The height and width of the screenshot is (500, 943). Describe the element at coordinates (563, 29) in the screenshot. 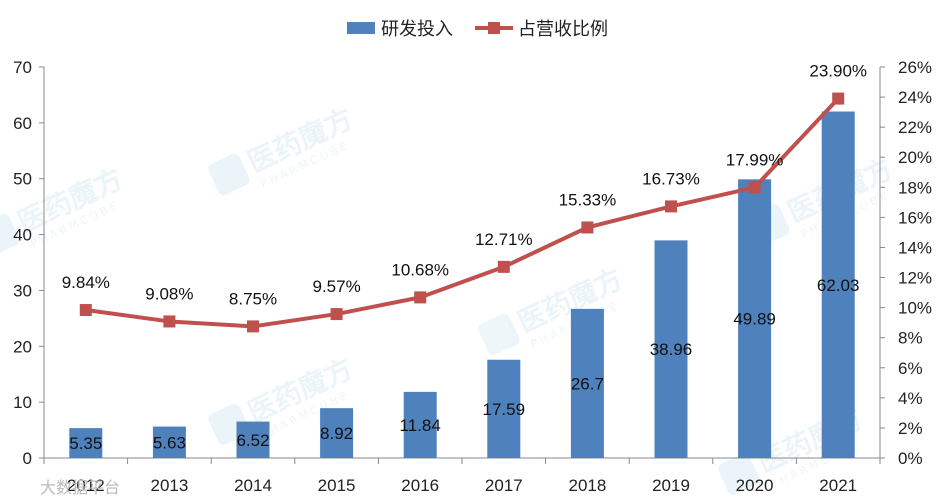

I see `legend-line-label: 占营收比例` at that location.